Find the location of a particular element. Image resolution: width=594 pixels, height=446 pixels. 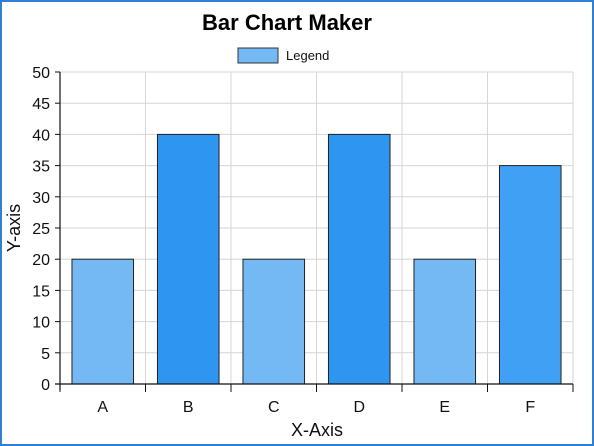

bar-B is located at coordinates (188, 259).